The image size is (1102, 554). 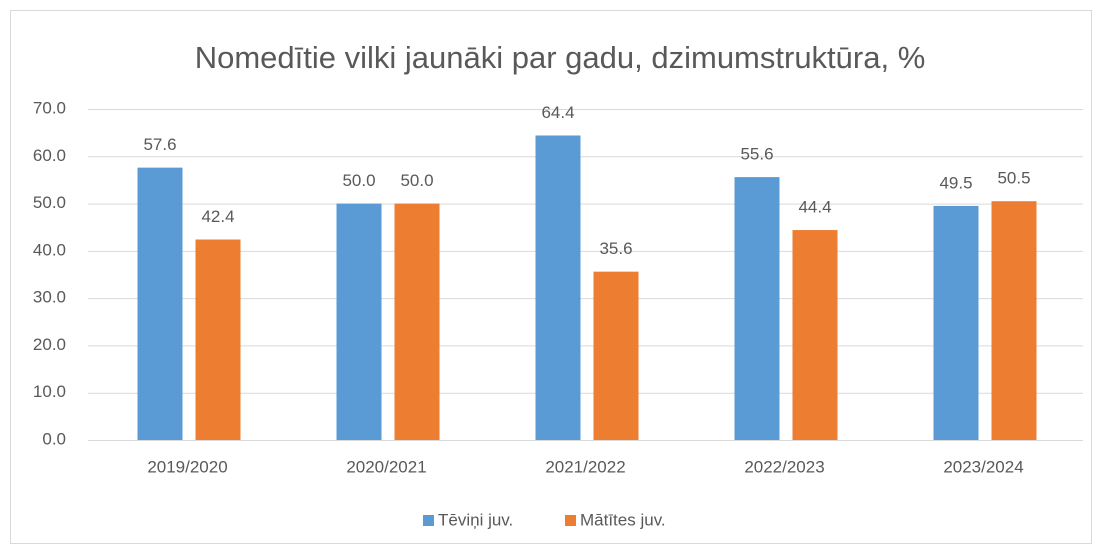 I want to click on value-label: 49.5, so click(x=955, y=182).